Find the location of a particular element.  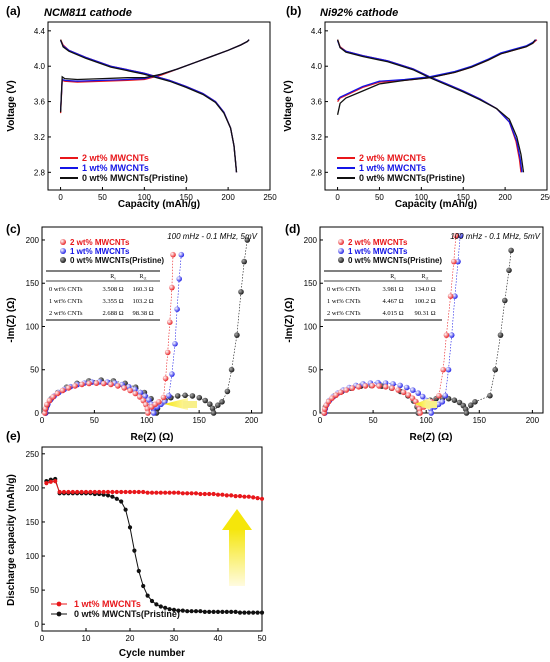

y-axis-label: Discharge capacity (mAh/g) is located at coordinates (11, 540).